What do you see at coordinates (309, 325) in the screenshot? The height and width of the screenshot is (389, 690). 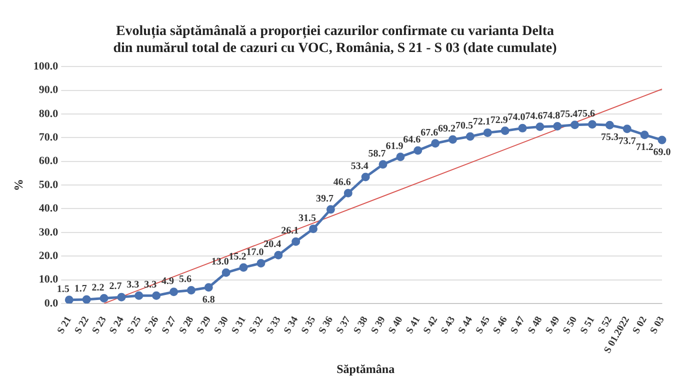 I see `x-tick-label: S 35` at bounding box center [309, 325].